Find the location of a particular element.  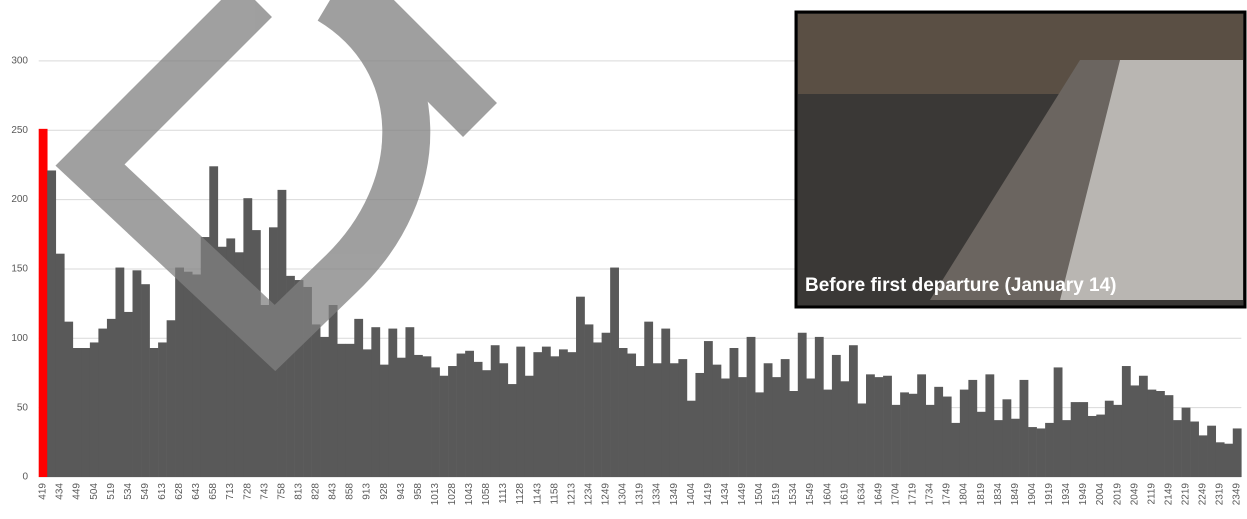

x-tick-label: 813 is located at coordinates (298, 491).